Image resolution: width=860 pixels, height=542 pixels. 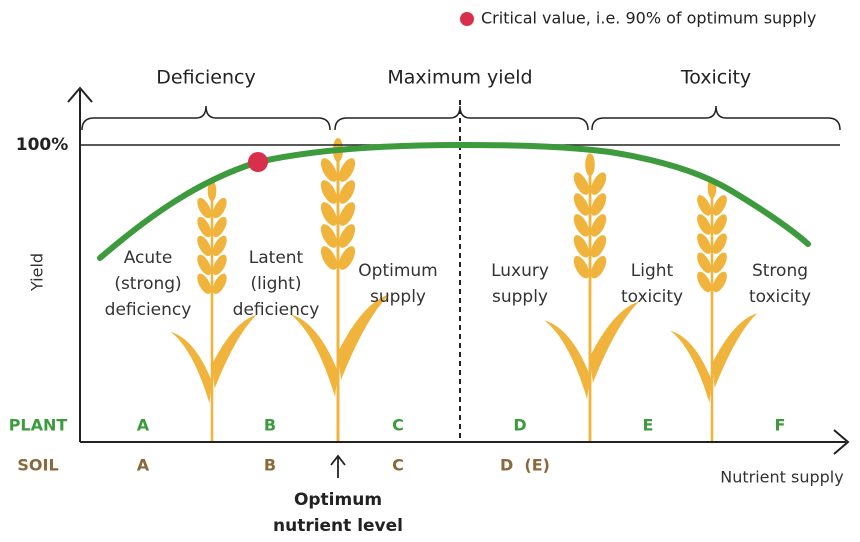 I want to click on soil-class: C, so click(x=398, y=465).